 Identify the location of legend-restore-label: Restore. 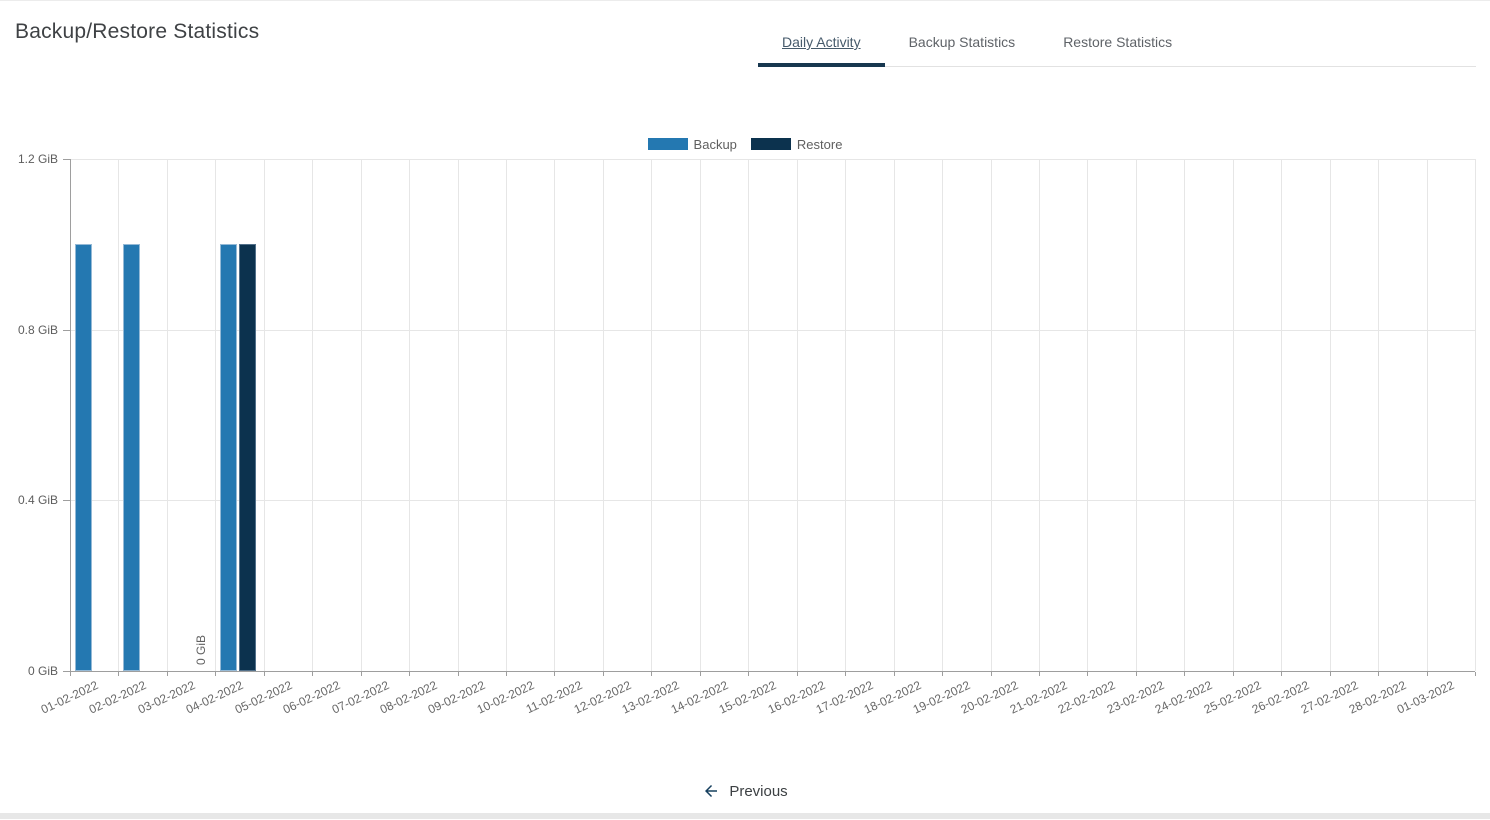
(819, 144).